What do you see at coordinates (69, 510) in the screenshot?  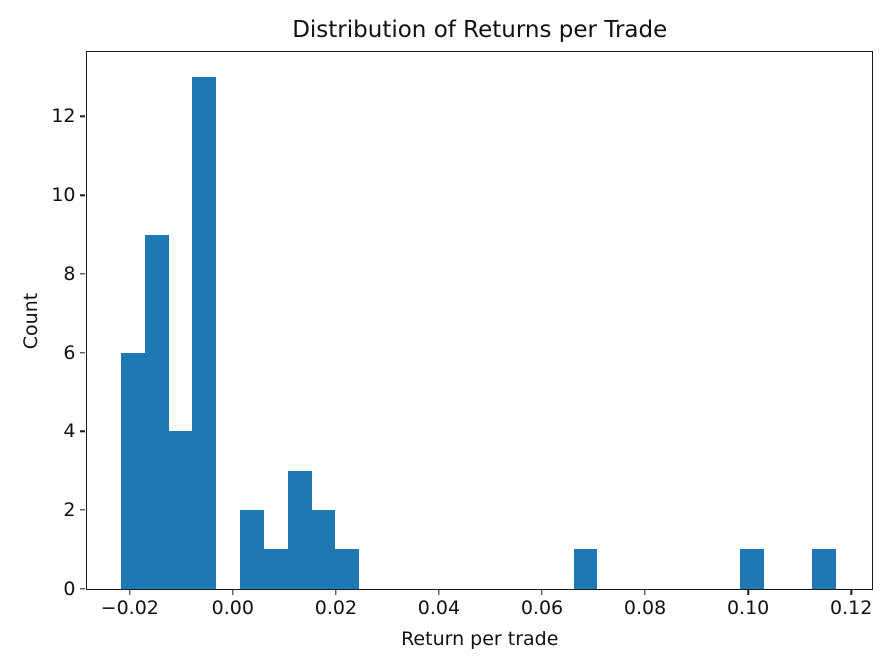 I see `y-tick-label: 2` at bounding box center [69, 510].